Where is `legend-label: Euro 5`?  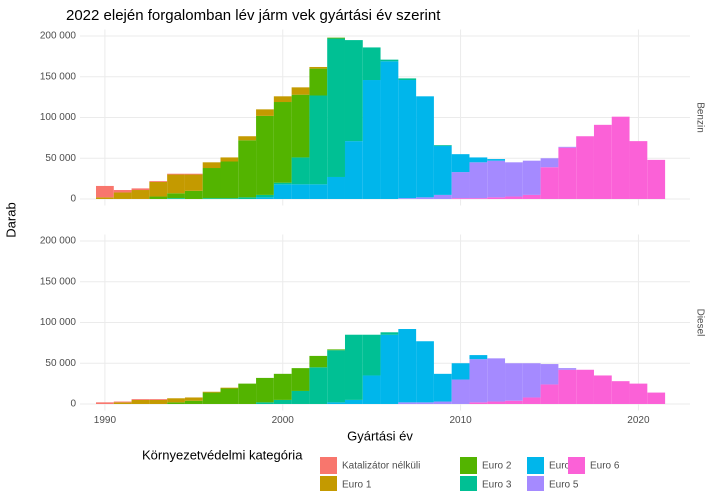 legend-label: Euro 5 is located at coordinates (564, 485).